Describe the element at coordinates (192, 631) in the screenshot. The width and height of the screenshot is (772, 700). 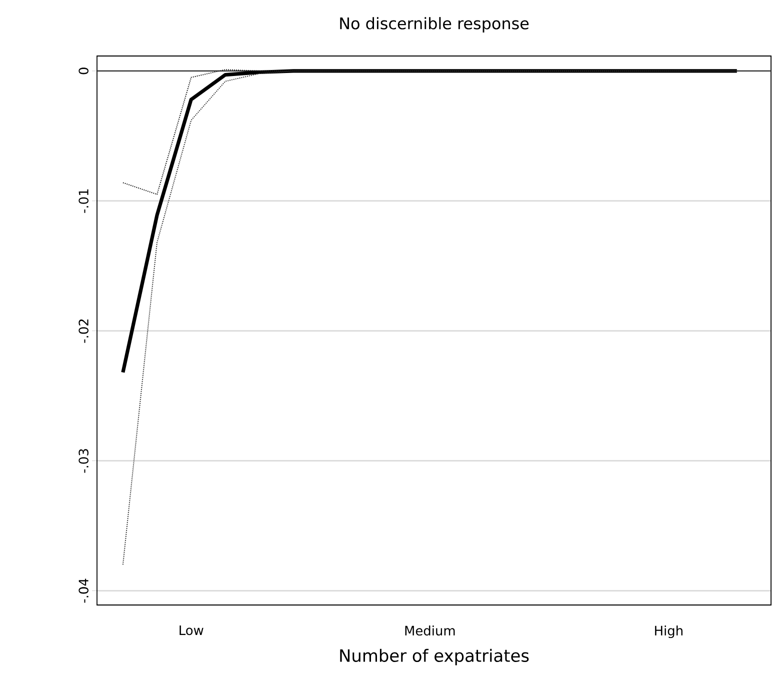
I see `x-tick-label: Low` at that location.